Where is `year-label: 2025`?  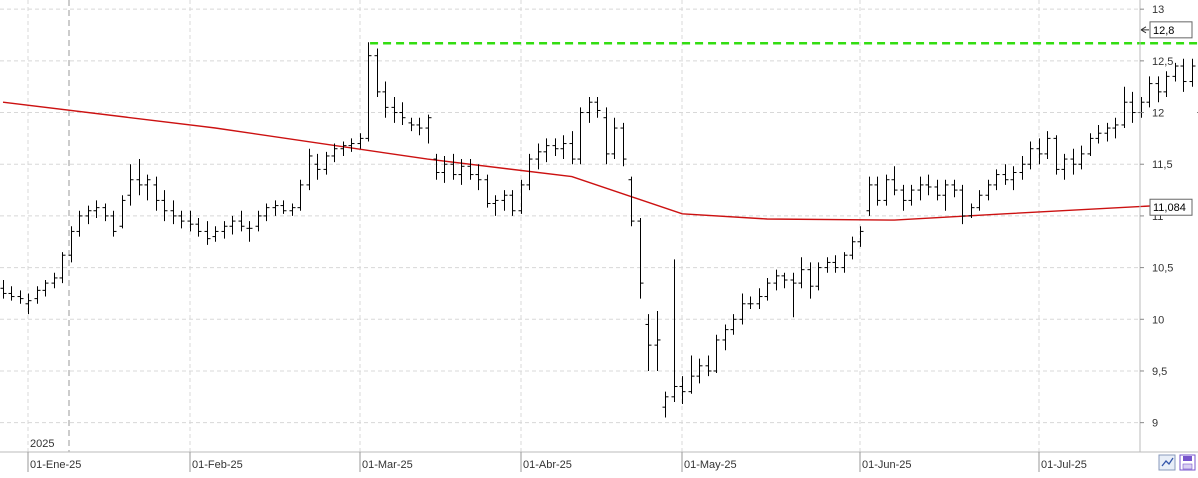
year-label: 2025 is located at coordinates (42, 444).